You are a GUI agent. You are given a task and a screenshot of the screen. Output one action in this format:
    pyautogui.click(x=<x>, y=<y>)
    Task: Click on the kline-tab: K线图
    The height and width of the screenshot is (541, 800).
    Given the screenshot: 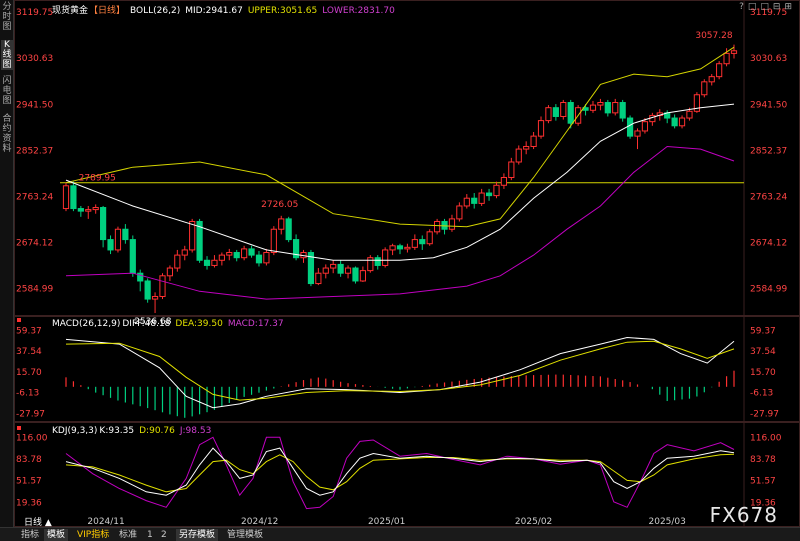 What is the action you would take?
    pyautogui.click(x=7, y=55)
    